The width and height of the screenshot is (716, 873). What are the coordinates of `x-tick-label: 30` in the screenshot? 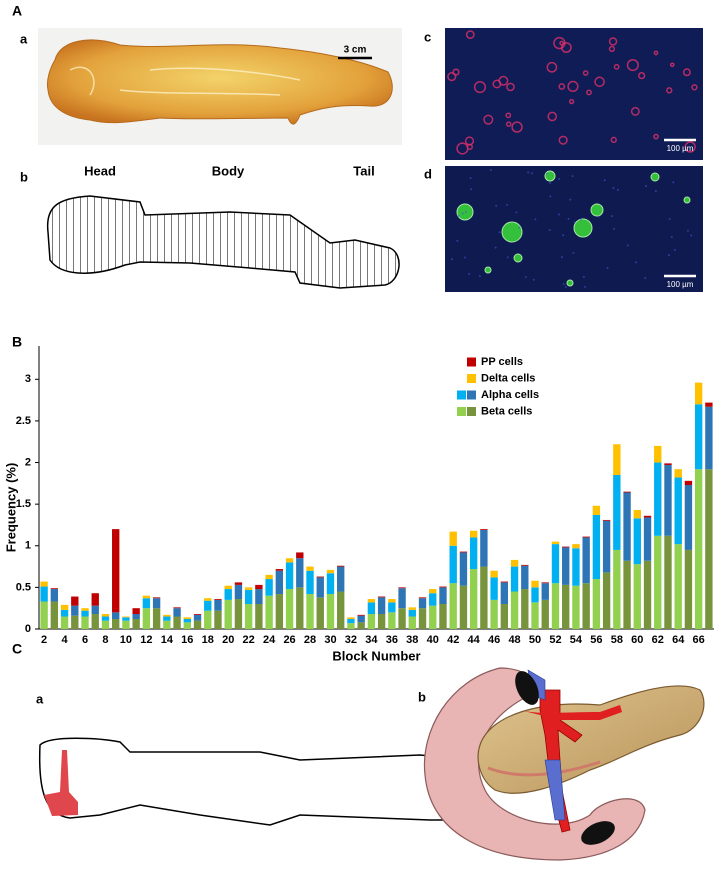 It's located at (330, 640).